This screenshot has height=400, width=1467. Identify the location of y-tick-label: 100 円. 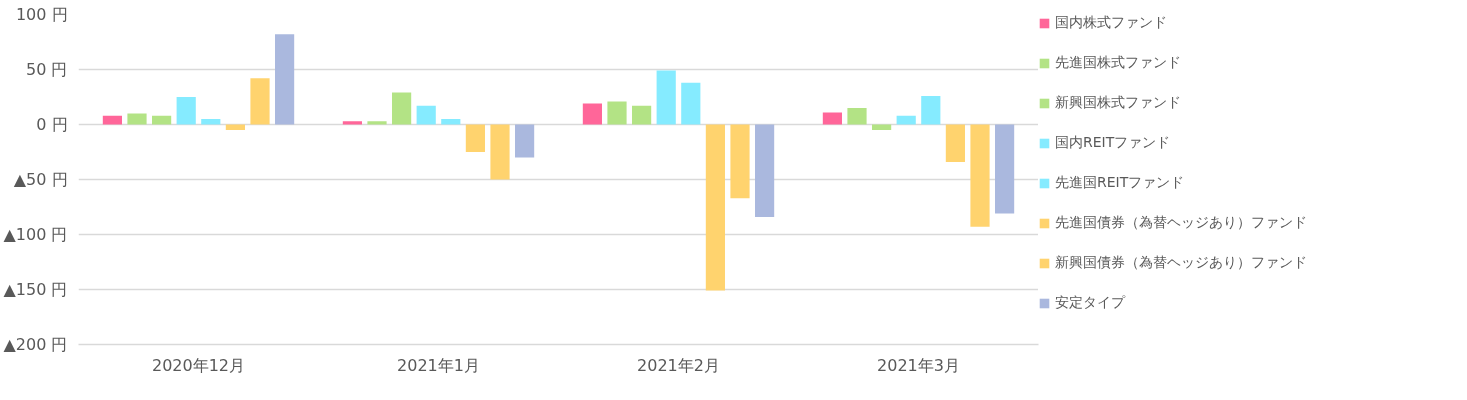
(41, 14).